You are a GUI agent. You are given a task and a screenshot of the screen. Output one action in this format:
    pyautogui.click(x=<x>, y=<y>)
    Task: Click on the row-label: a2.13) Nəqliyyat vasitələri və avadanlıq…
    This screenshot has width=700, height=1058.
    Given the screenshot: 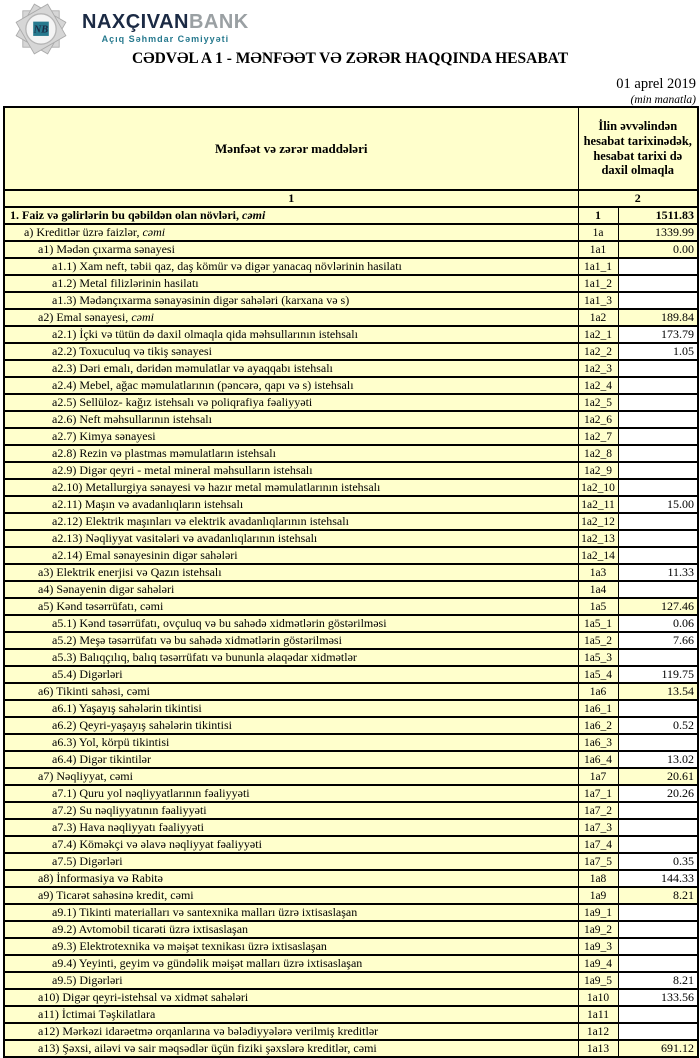 What is the action you would take?
    pyautogui.click(x=291, y=538)
    